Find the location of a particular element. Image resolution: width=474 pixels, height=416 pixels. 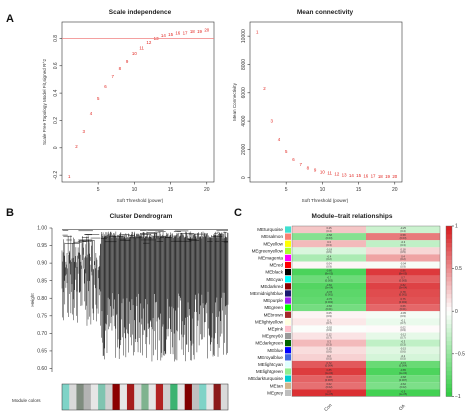

legend-tick-label-4: −1 is located at coordinates (458, 397).